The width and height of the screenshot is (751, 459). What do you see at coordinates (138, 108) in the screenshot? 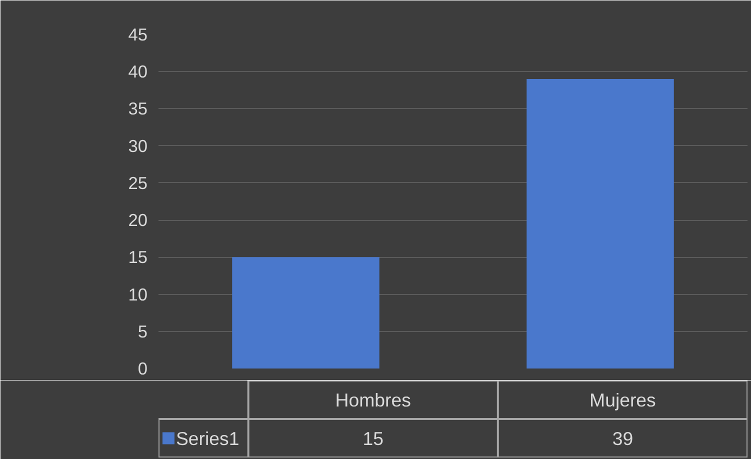
I see `y-tick-label: 35` at bounding box center [138, 108].